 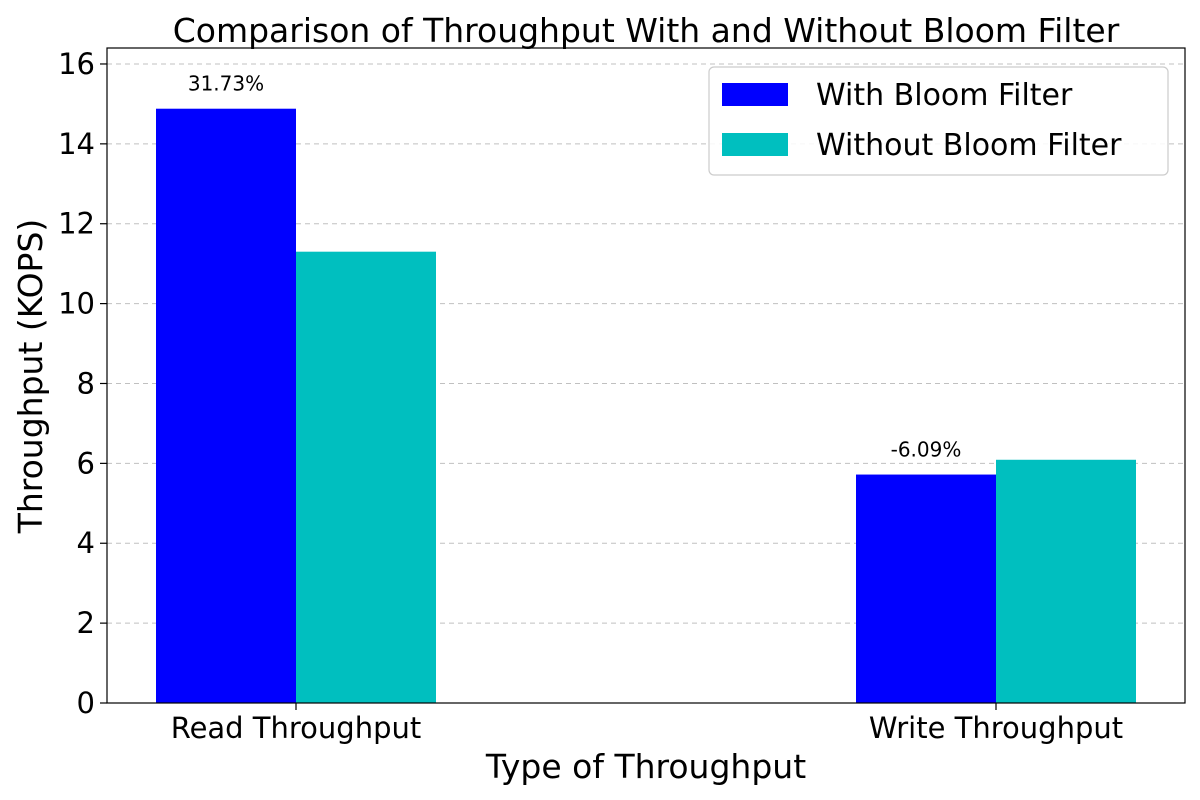 I want to click on y-tick-label: 2, so click(x=86, y=623).